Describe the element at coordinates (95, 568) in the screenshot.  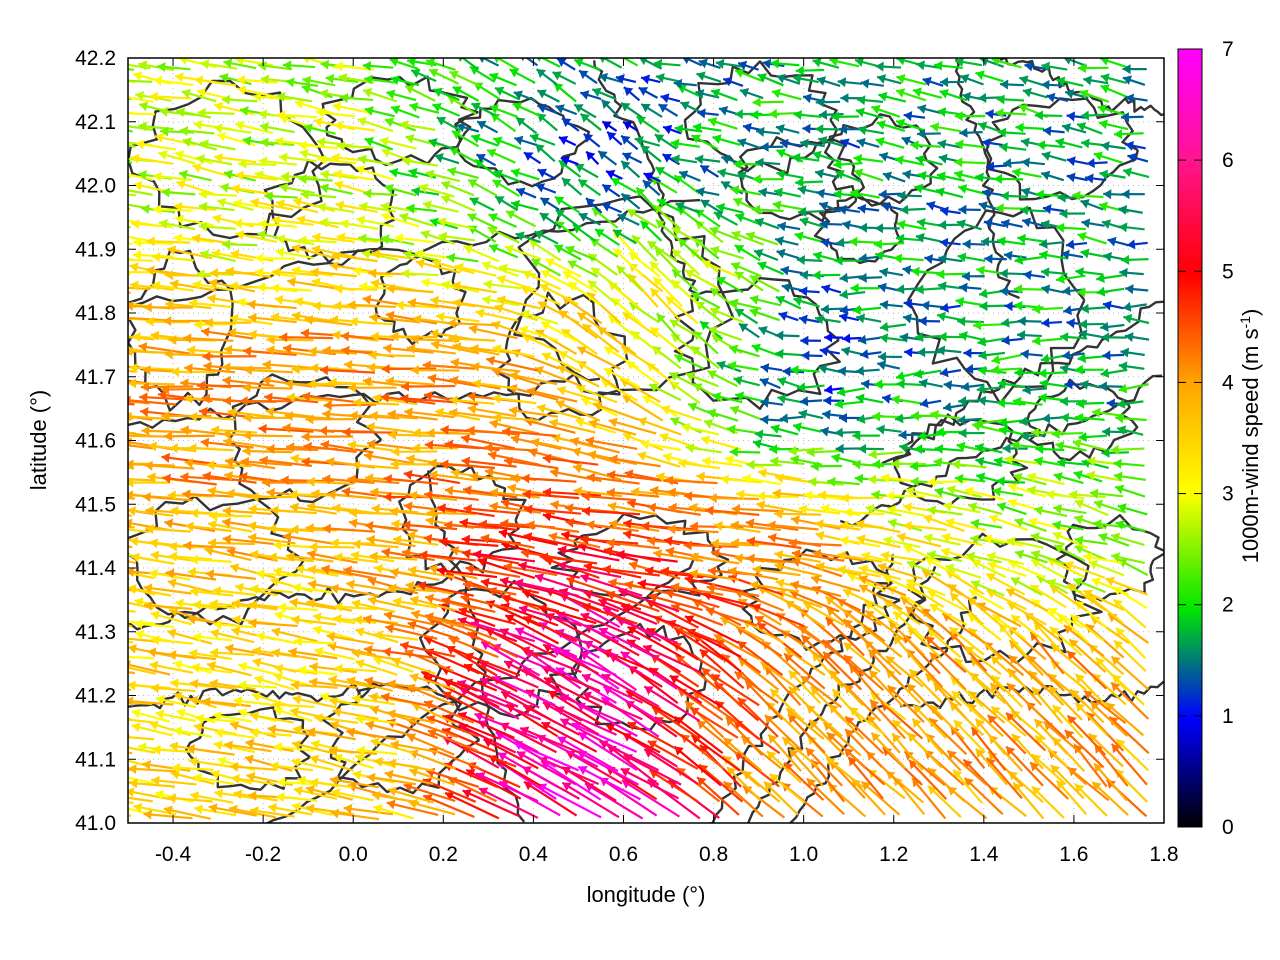
I see `y-tick-label: 41.4` at that location.